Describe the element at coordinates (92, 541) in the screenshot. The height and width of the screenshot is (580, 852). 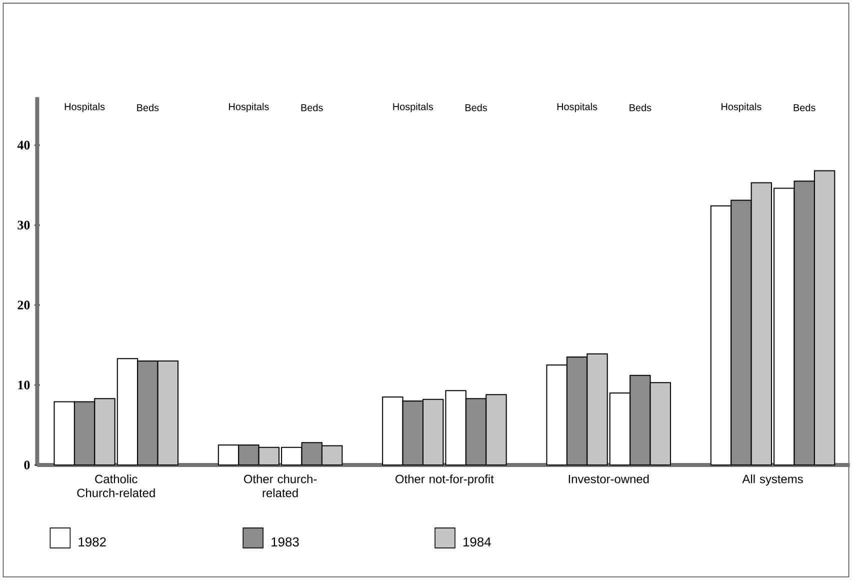
I see `legend-label: 1982` at that location.